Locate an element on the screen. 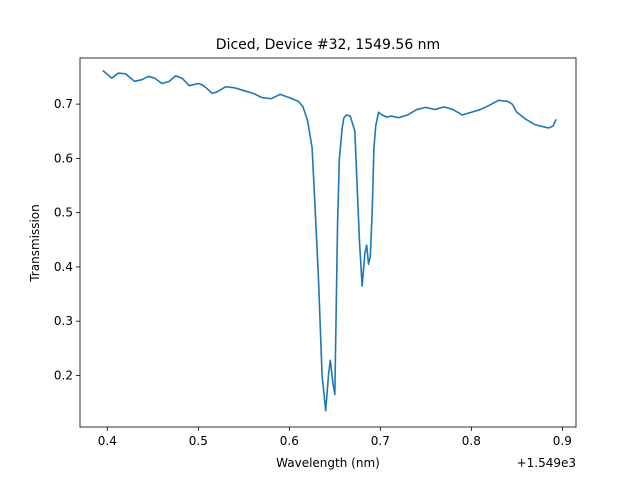  chart-title: Diced, Device #32, 1549.56 nm is located at coordinates (328, 45).